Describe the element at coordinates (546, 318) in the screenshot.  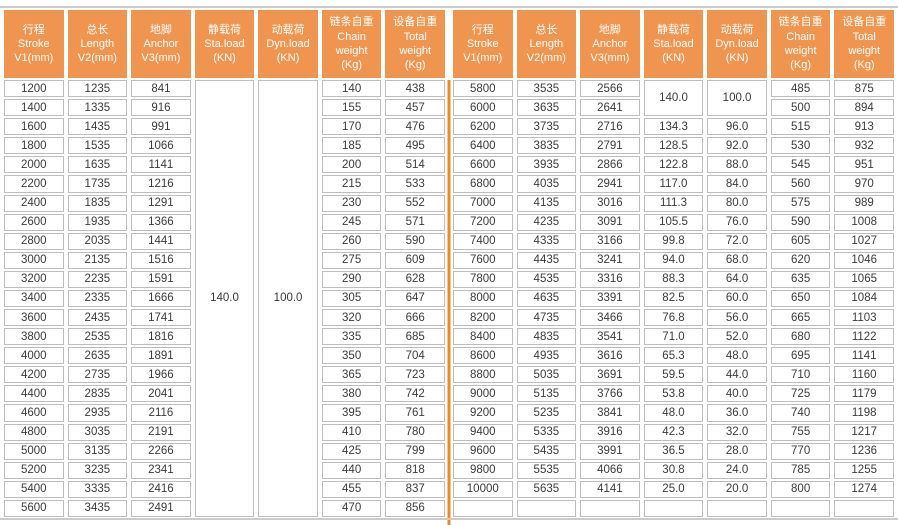
I see `table-cell: 4735` at that location.